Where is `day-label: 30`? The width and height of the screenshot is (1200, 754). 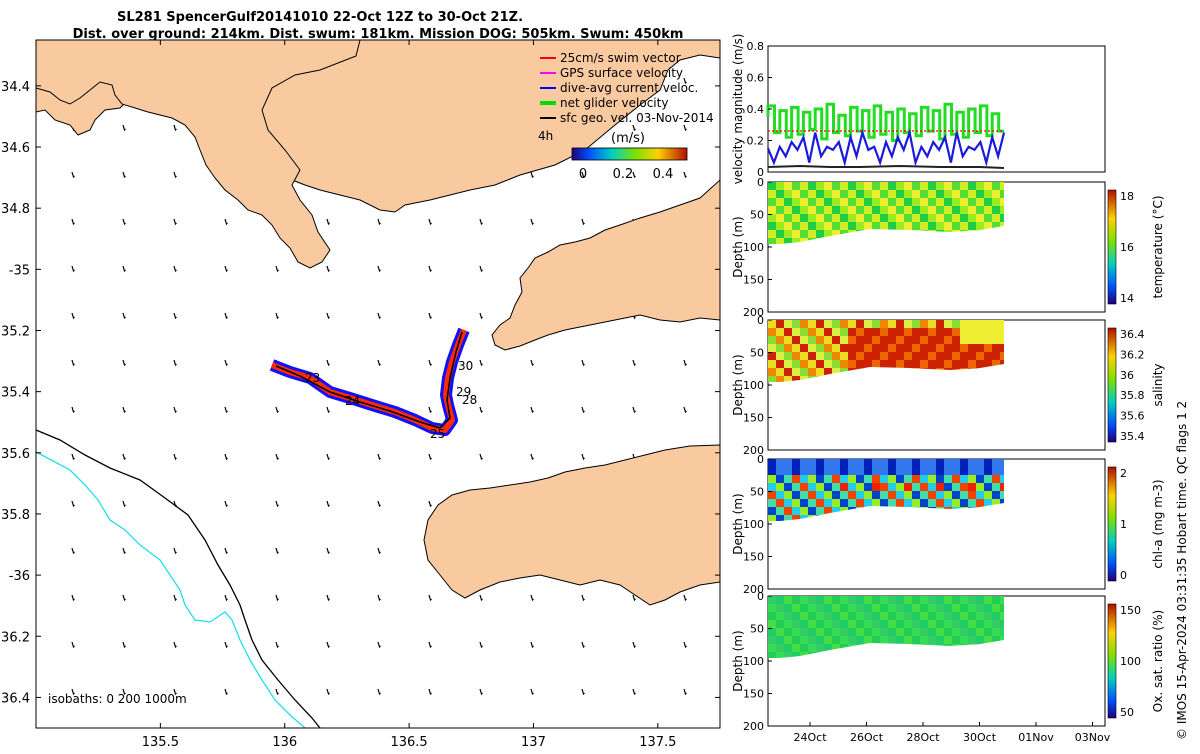 day-label: 30 is located at coordinates (465, 366).